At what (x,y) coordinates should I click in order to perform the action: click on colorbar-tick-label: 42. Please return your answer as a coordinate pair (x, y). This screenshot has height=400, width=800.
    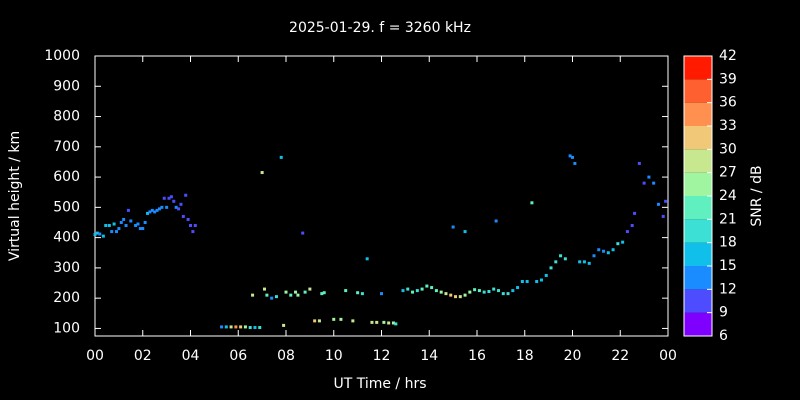
    Looking at the image, I should click on (728, 56).